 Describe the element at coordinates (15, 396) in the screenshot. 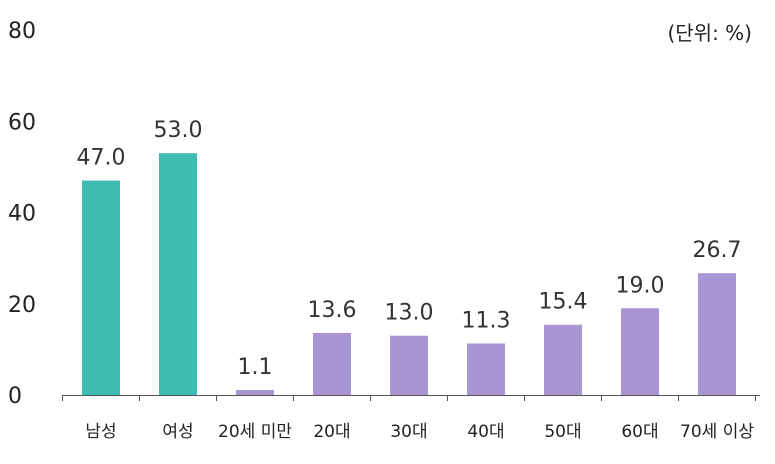

I see `y-tick-label: 0` at that location.